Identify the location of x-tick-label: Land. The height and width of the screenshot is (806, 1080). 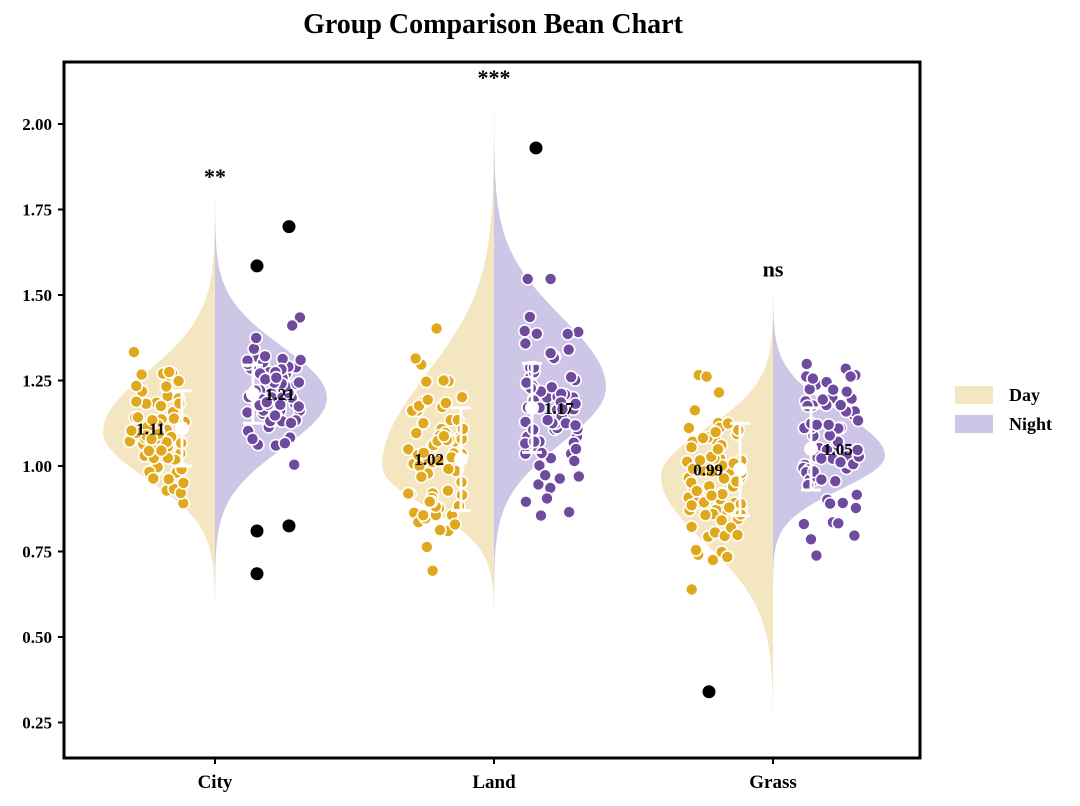
(494, 782).